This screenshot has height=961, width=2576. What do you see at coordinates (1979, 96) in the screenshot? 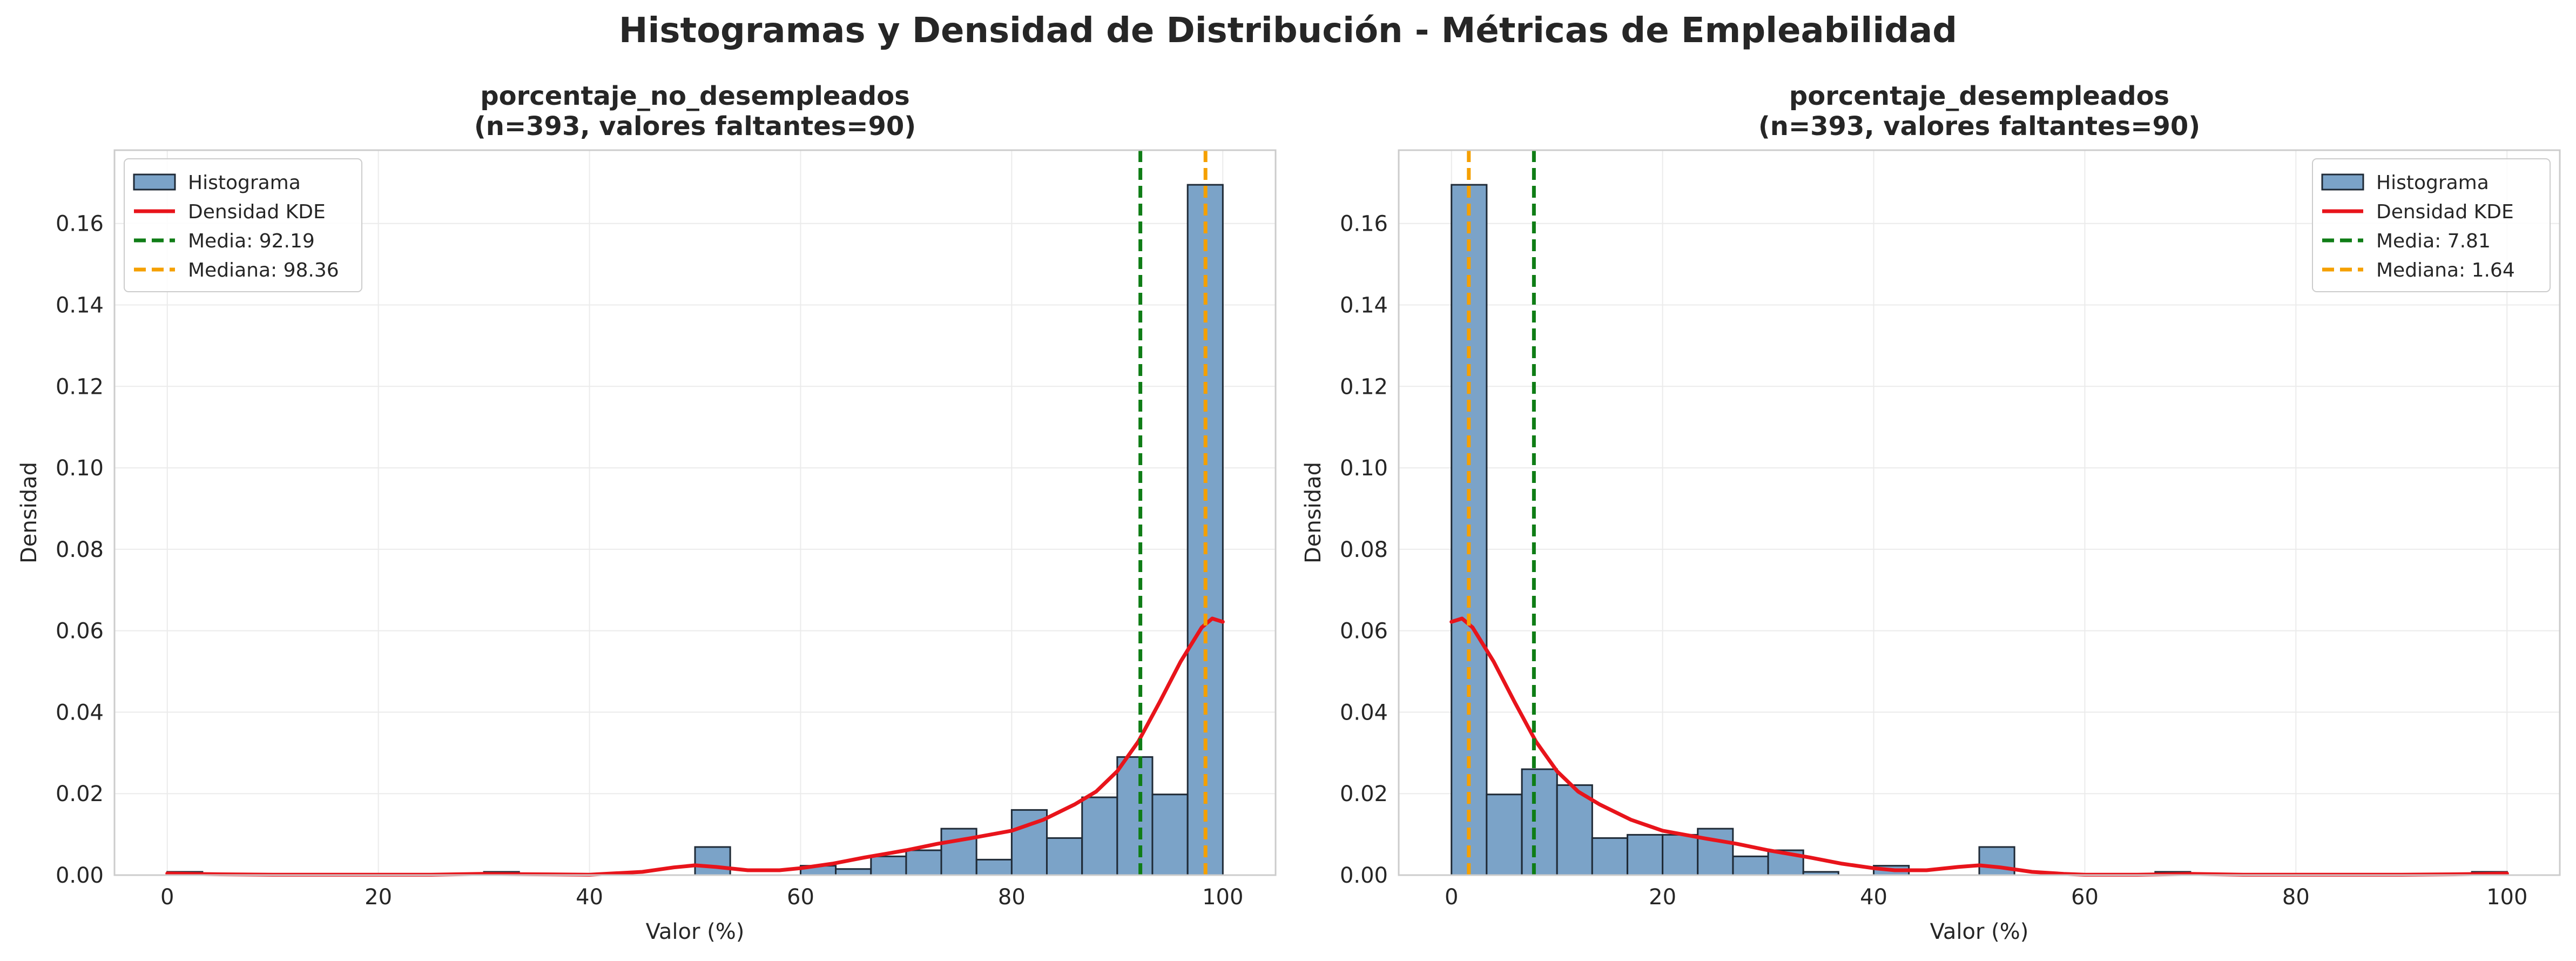
I see `panel-title: porcentaje_desempleados` at bounding box center [1979, 96].